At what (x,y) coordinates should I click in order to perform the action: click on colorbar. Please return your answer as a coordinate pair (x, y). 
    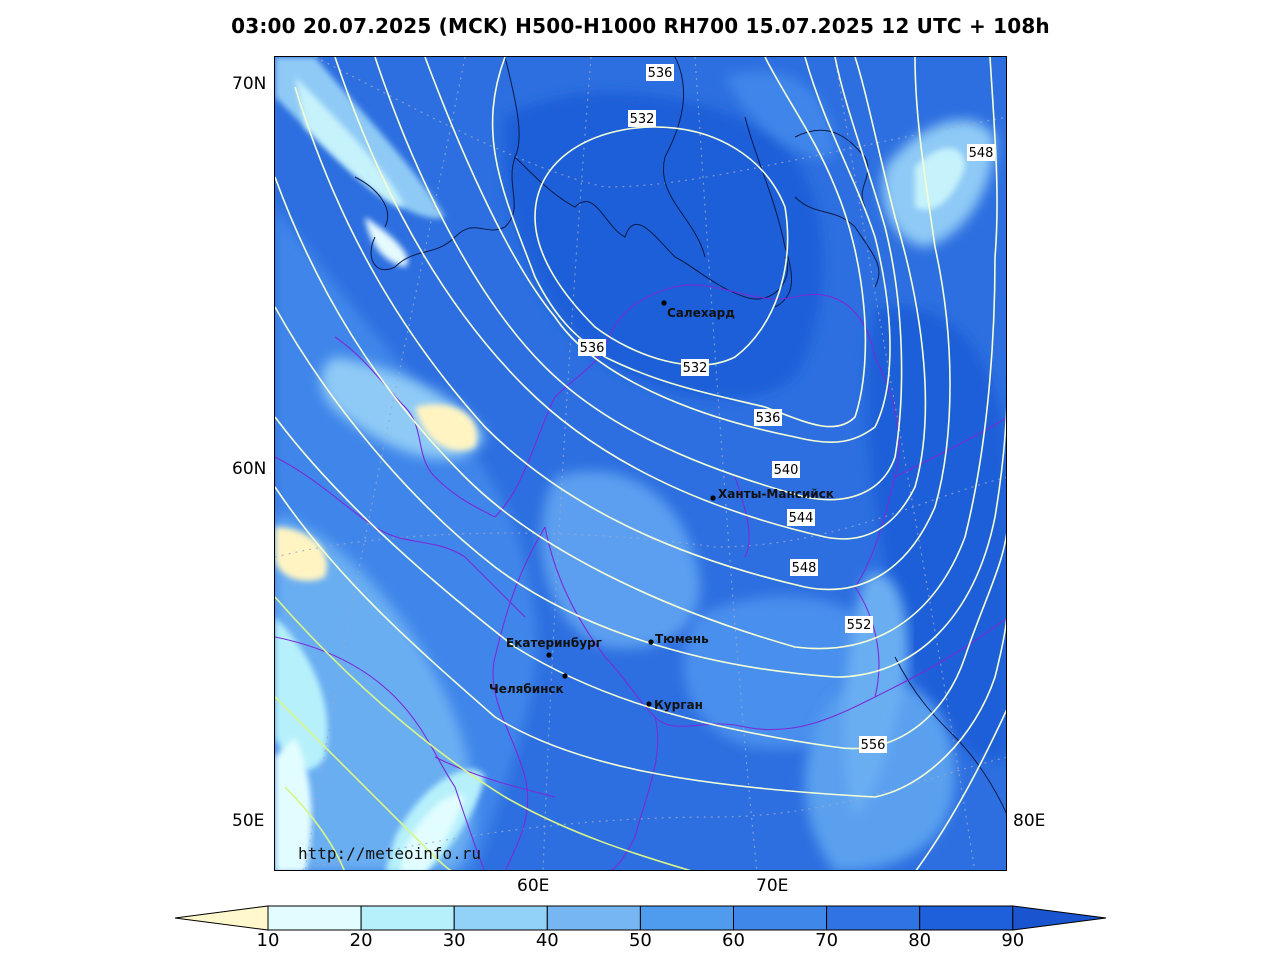
    Looking at the image, I should click on (640, 918).